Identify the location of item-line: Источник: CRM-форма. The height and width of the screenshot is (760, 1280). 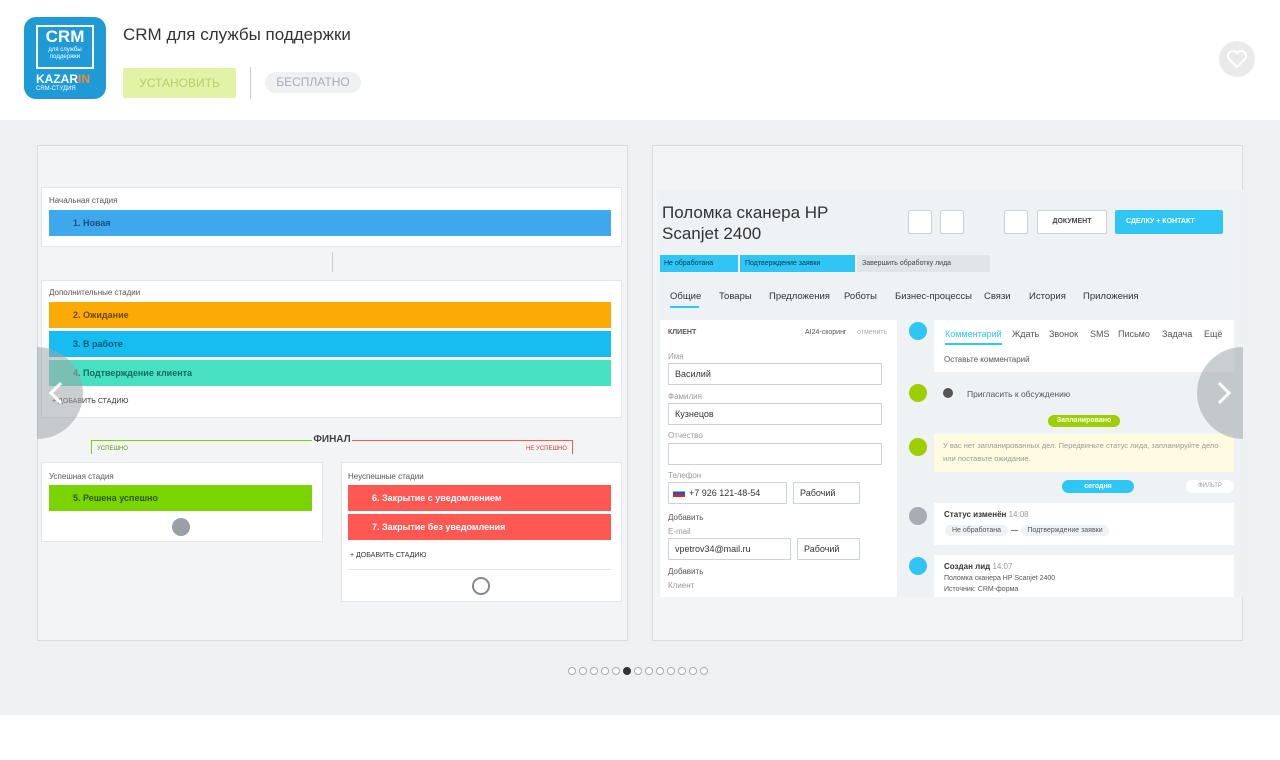
(981, 589).